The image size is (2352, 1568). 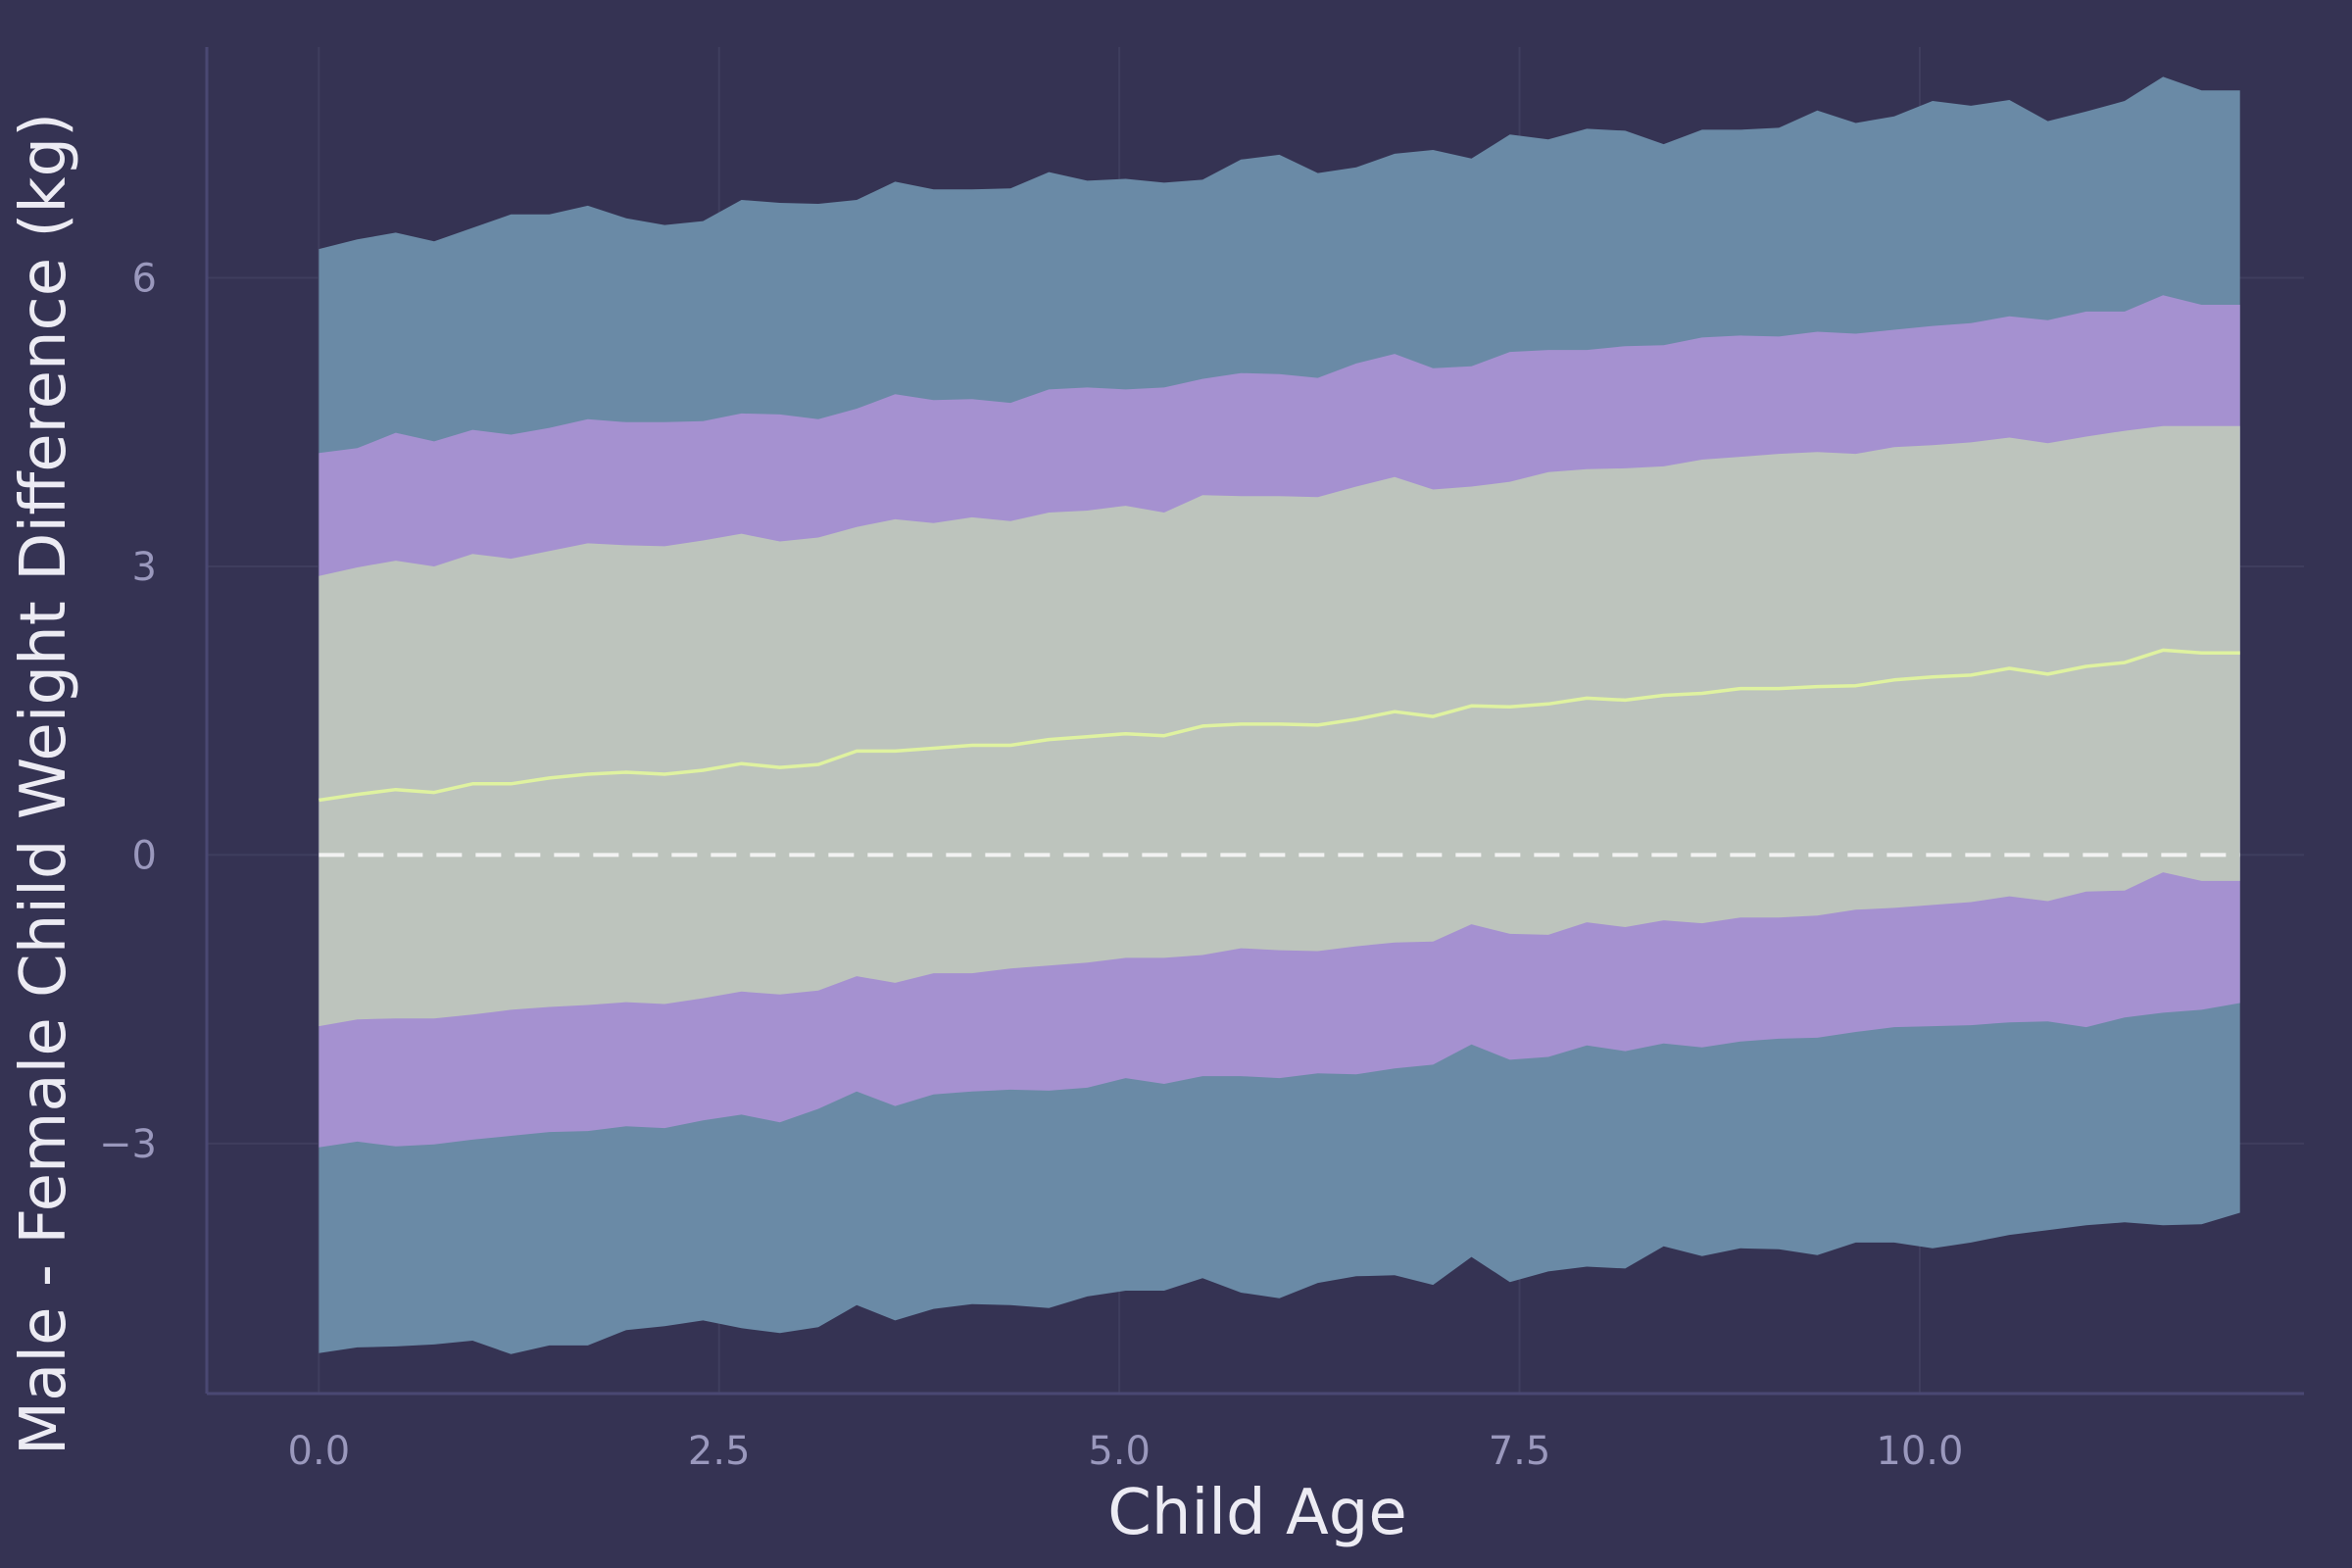 I want to click on x-tick-label: 0.0, so click(x=319, y=1451).